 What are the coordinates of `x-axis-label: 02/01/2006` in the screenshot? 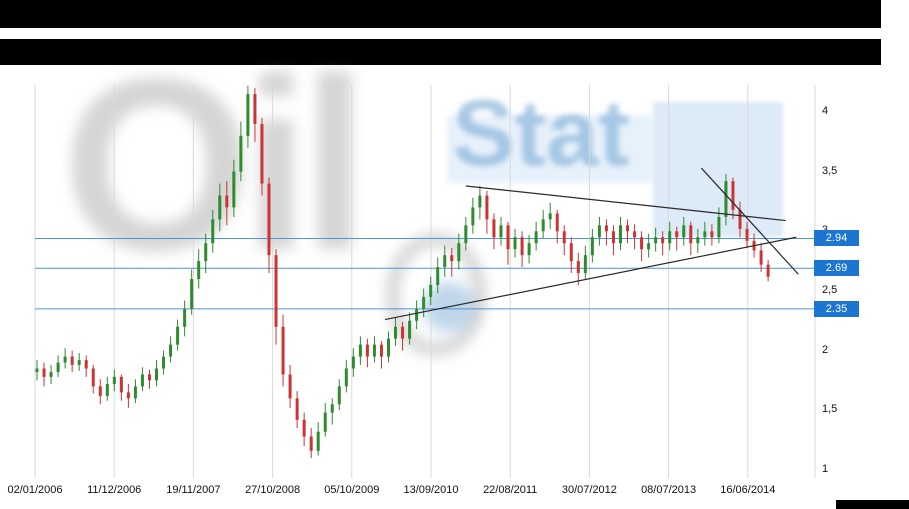 It's located at (35, 490).